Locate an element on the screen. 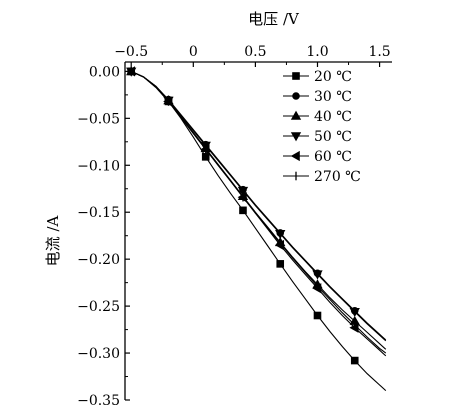 This screenshot has height=415, width=450. y-axis-title: 电流 /A is located at coordinates (53, 241).